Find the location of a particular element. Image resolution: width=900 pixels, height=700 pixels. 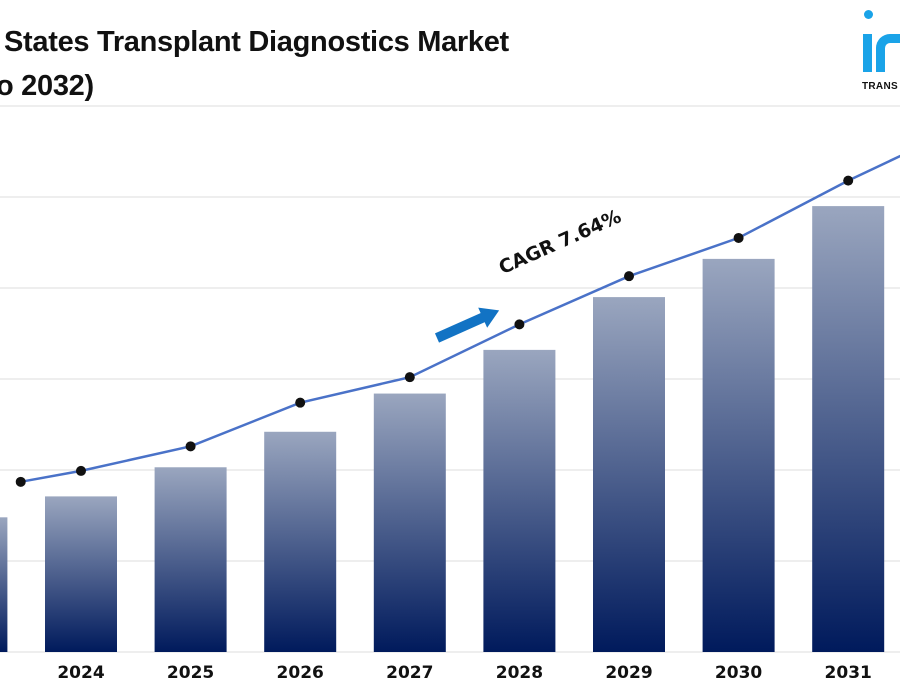

bar-2027 is located at coordinates (409, 522).